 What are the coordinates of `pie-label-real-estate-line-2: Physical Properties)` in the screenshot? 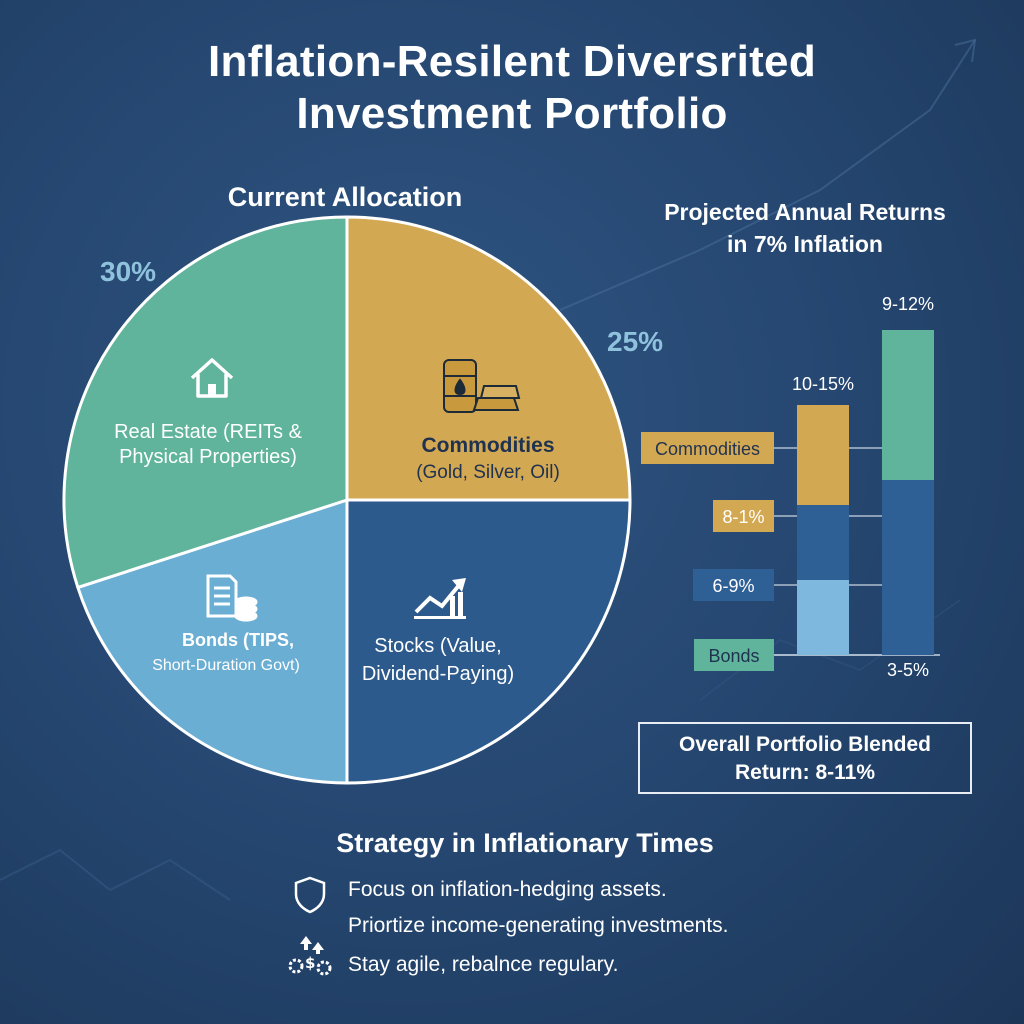 It's located at (208, 457).